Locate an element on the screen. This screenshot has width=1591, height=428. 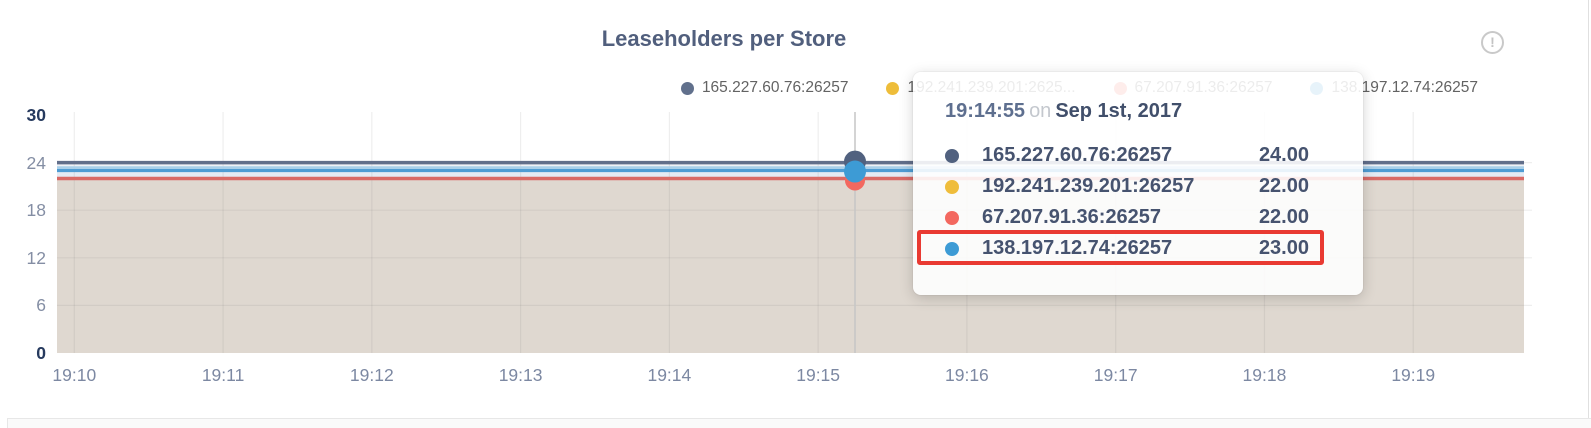
tooltip-row-highlighted: 138.197.12.74:26257 23.00 is located at coordinates (1127, 248).